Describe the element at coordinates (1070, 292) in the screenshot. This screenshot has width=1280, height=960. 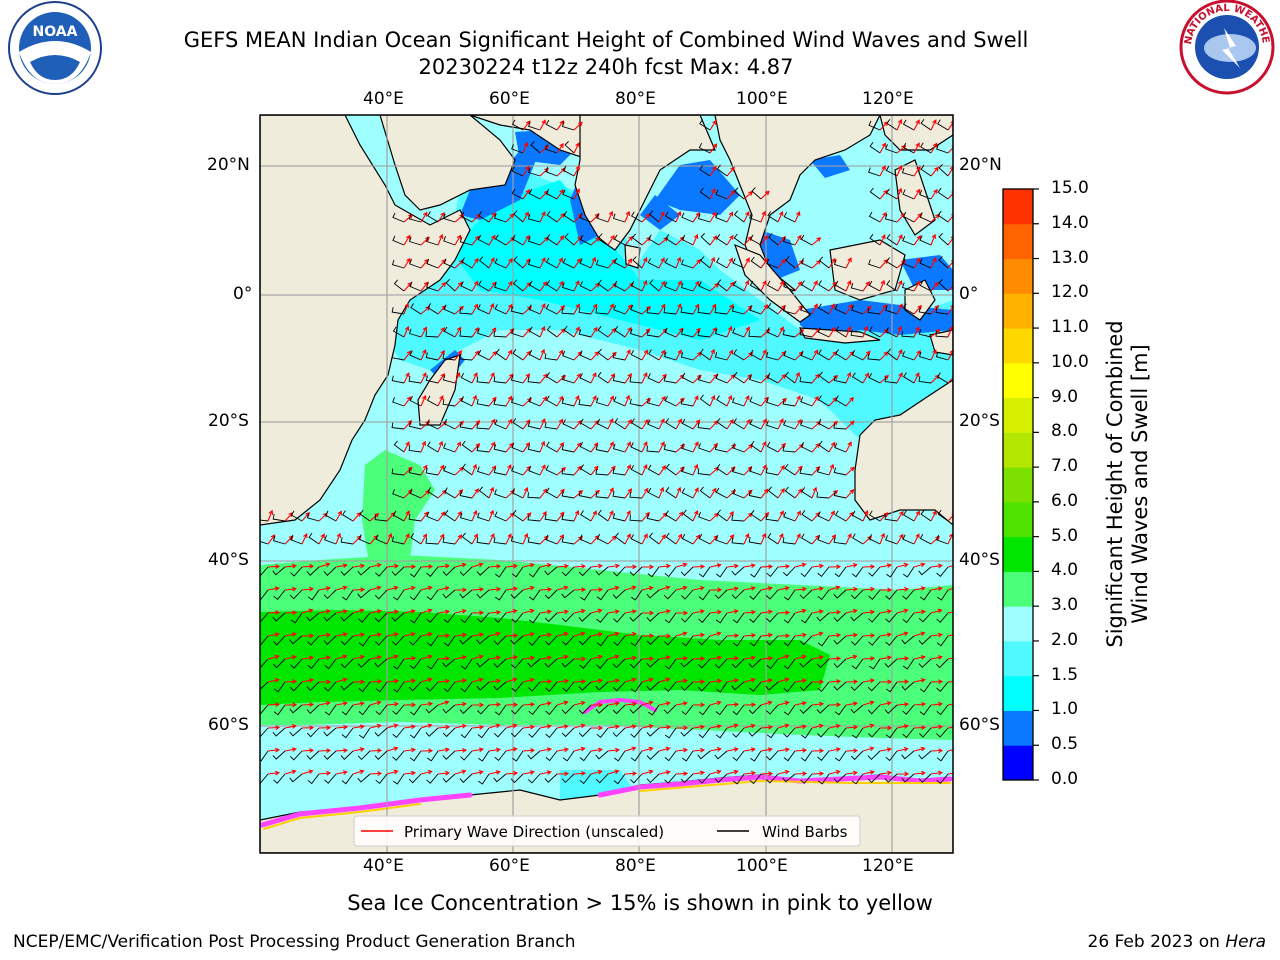
I see `colorbar-tick-label: 12.0` at that location.